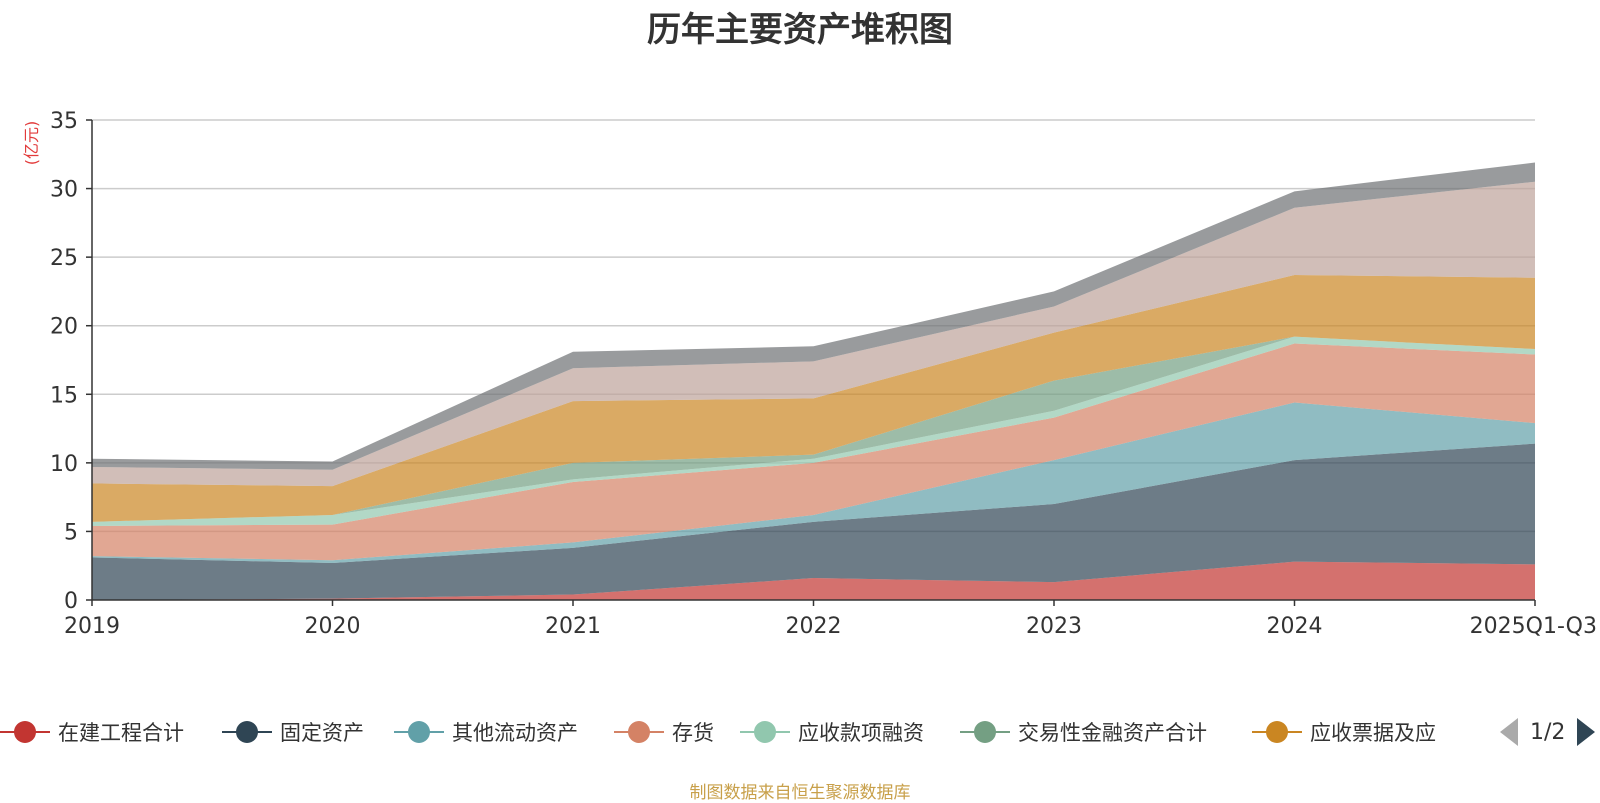 The width and height of the screenshot is (1600, 803). Describe the element at coordinates (64, 258) in the screenshot. I see `y-tick-label: 25` at that location.